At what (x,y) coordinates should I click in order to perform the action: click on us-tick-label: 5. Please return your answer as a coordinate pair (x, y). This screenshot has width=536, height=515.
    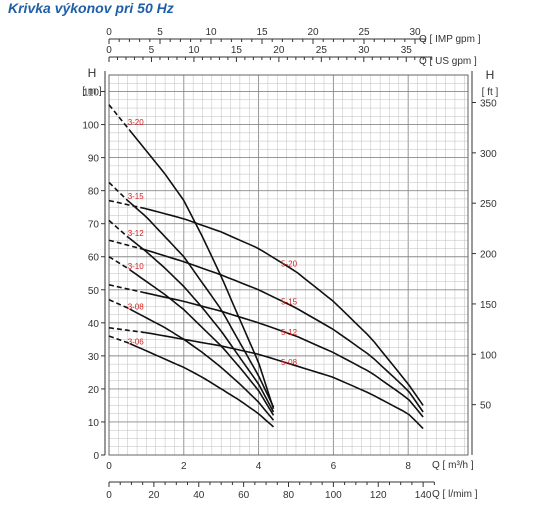
    Looking at the image, I should click on (152, 50).